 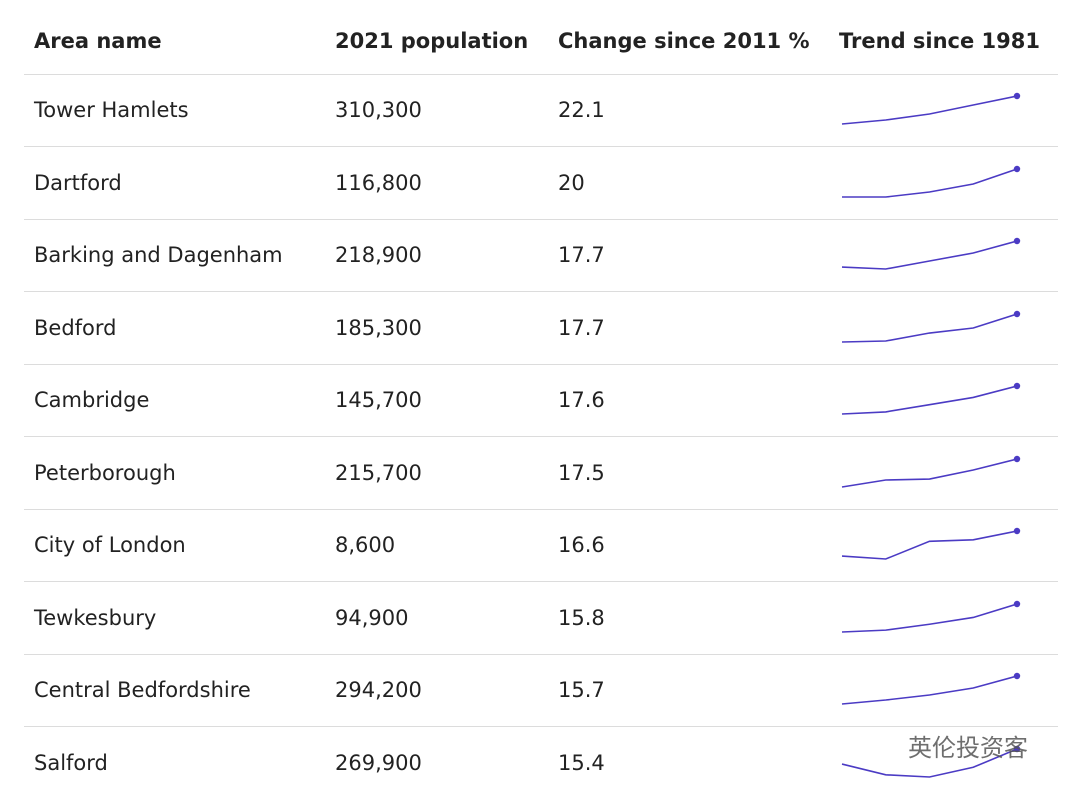 I want to click on population: 185,300, so click(x=378, y=327).